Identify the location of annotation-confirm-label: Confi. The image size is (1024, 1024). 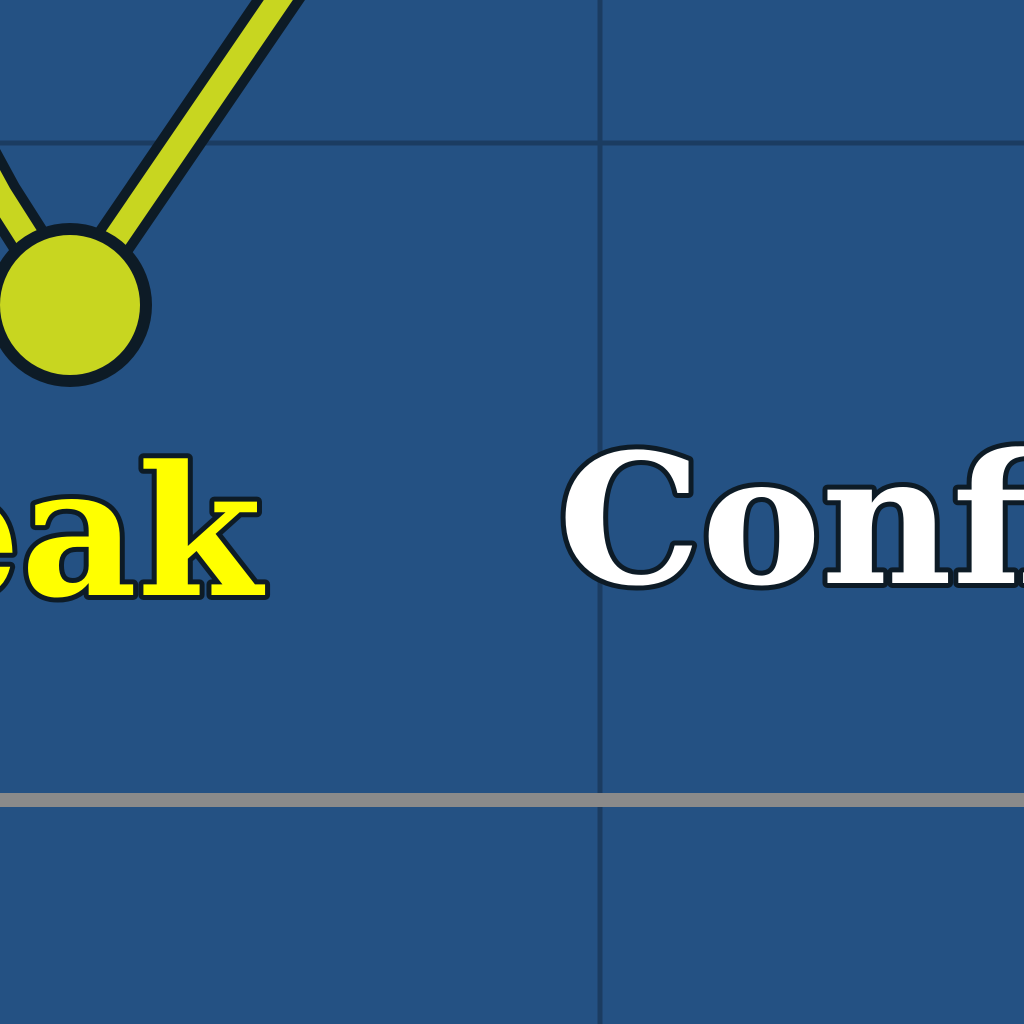
(791, 520).